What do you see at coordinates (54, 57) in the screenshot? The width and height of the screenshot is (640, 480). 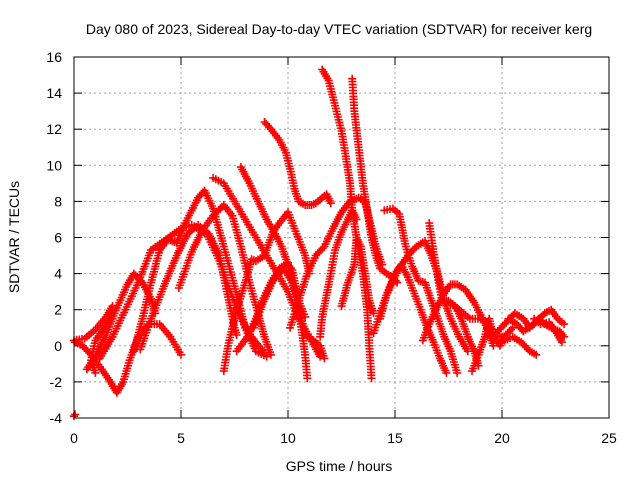 I see `y-tick-label: 16` at bounding box center [54, 57].